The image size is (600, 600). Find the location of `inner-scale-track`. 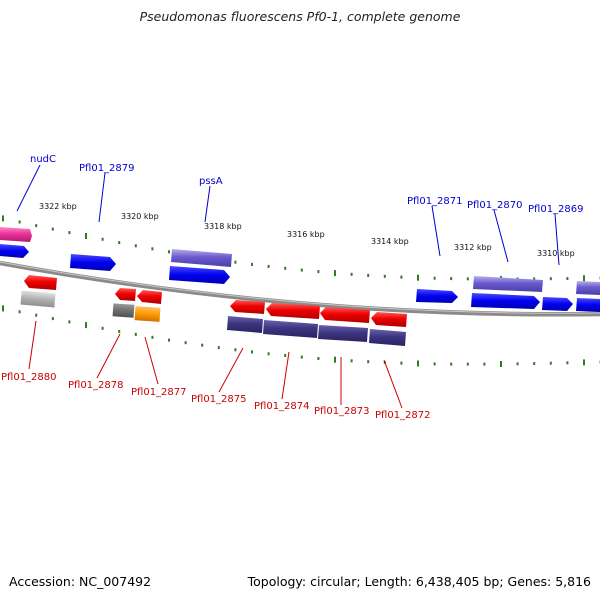

inner-scale-track is located at coordinates (301, 336).